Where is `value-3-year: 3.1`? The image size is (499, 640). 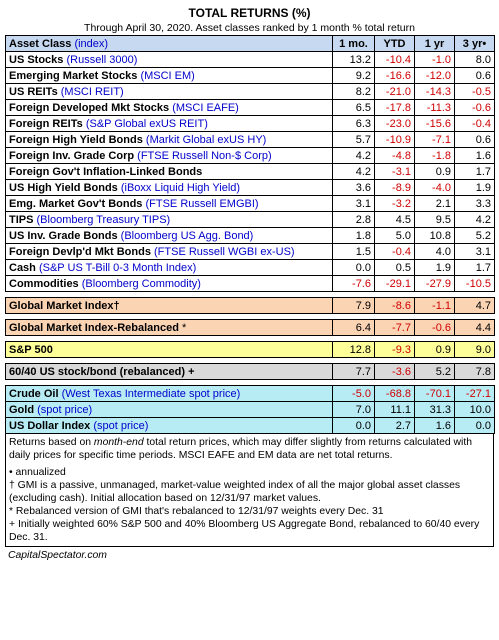 value-3-year: 3.1 is located at coordinates (474, 251).